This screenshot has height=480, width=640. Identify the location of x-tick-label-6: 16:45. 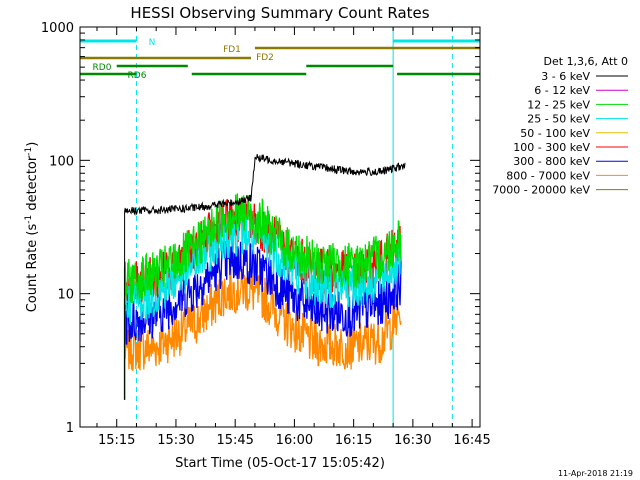
(471, 440).